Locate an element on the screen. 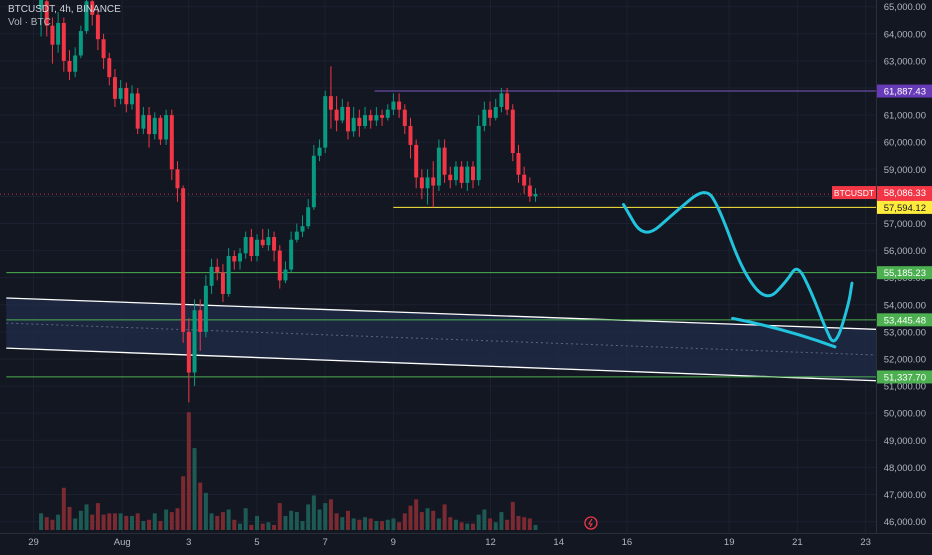 This screenshot has width=932, height=555. time-tick-label: Aug is located at coordinates (122, 542).